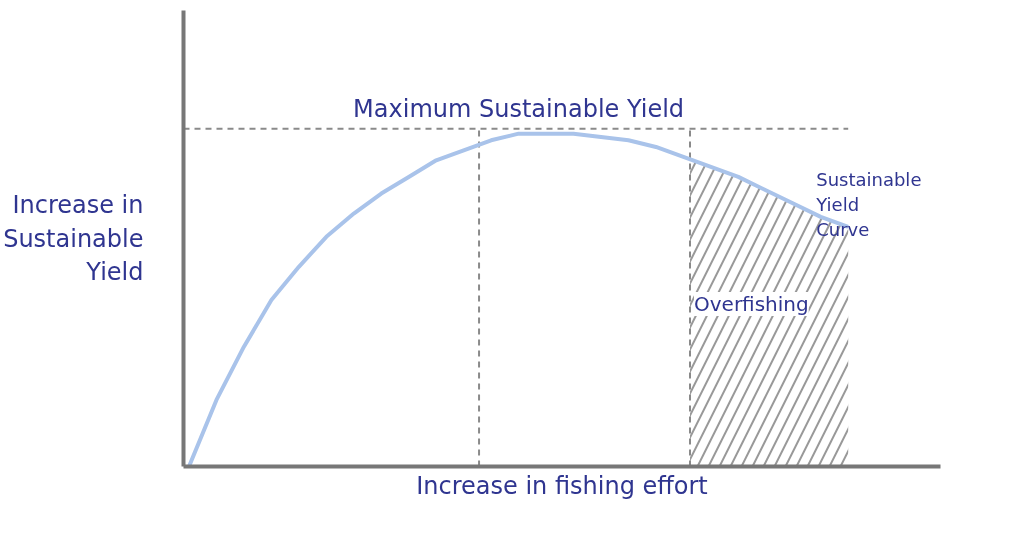 The width and height of the screenshot is (1018, 541). Describe the element at coordinates (751, 304) in the screenshot. I see `annotation: Overfishing` at that location.